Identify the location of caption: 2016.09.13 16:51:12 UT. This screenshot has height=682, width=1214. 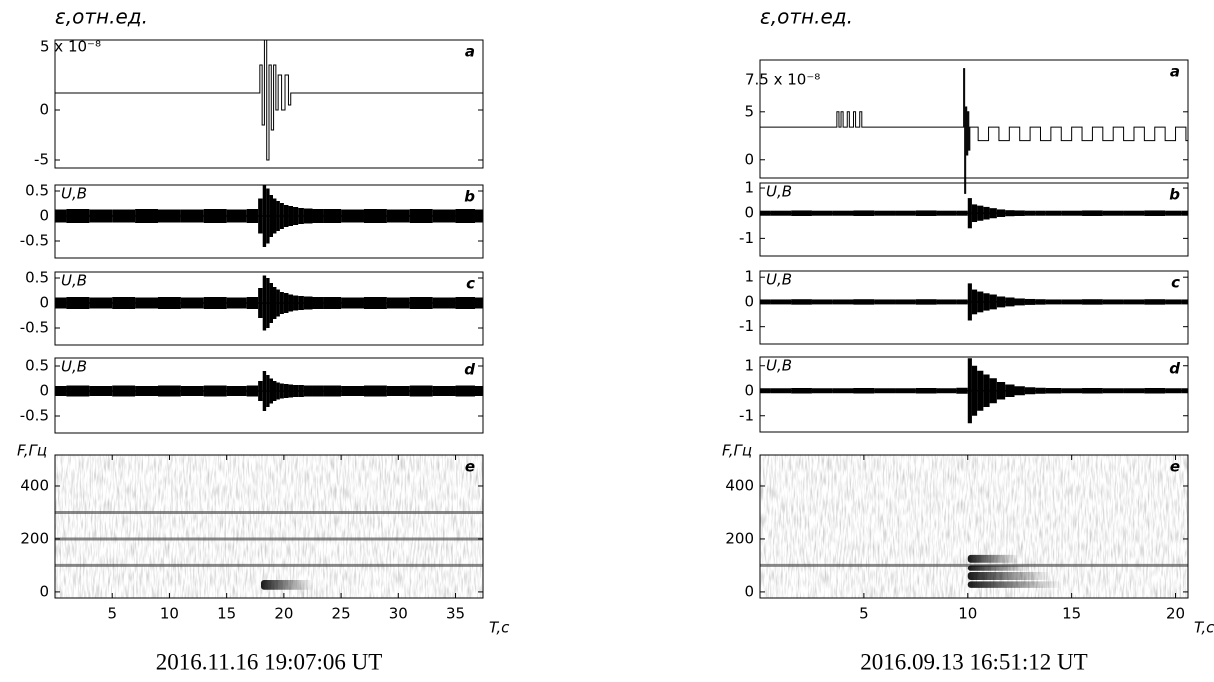
(973, 661).